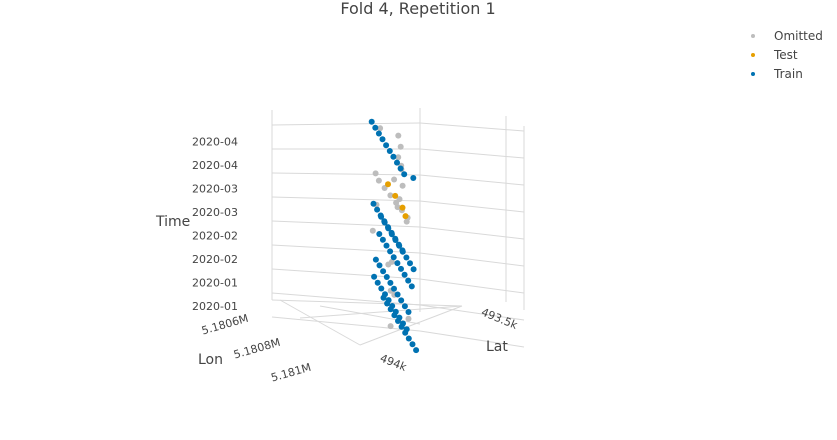 This screenshot has height=440, width=837. I want to click on y-tick-label: 5.1808M, so click(257, 349).